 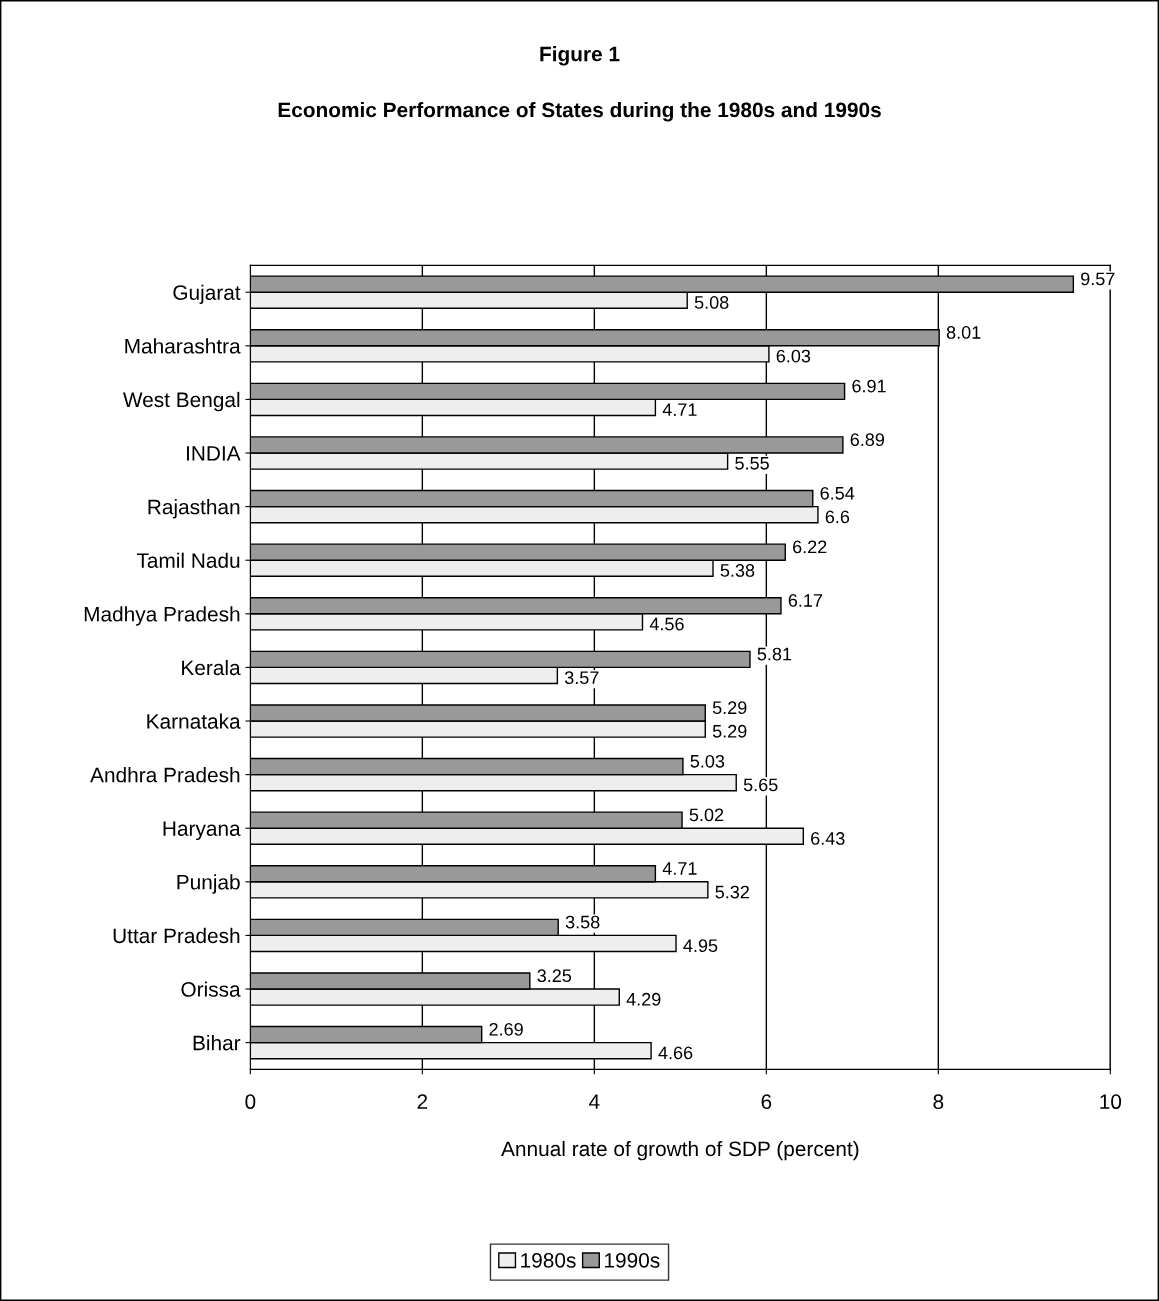 I want to click on y-tick-label: Andhra Pradesh, so click(x=165, y=775).